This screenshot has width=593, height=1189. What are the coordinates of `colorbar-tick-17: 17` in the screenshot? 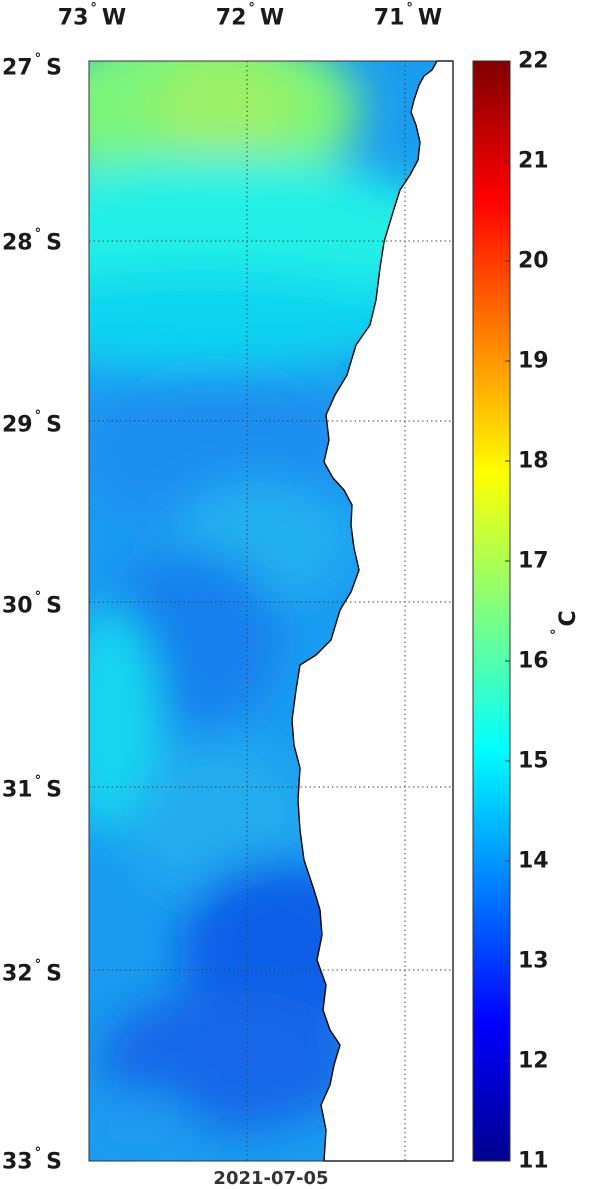 It's located at (533, 561).